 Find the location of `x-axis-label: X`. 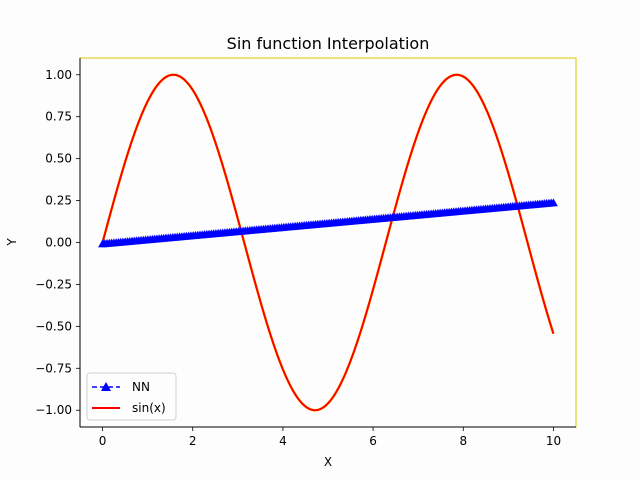

x-axis-label: X is located at coordinates (328, 462).